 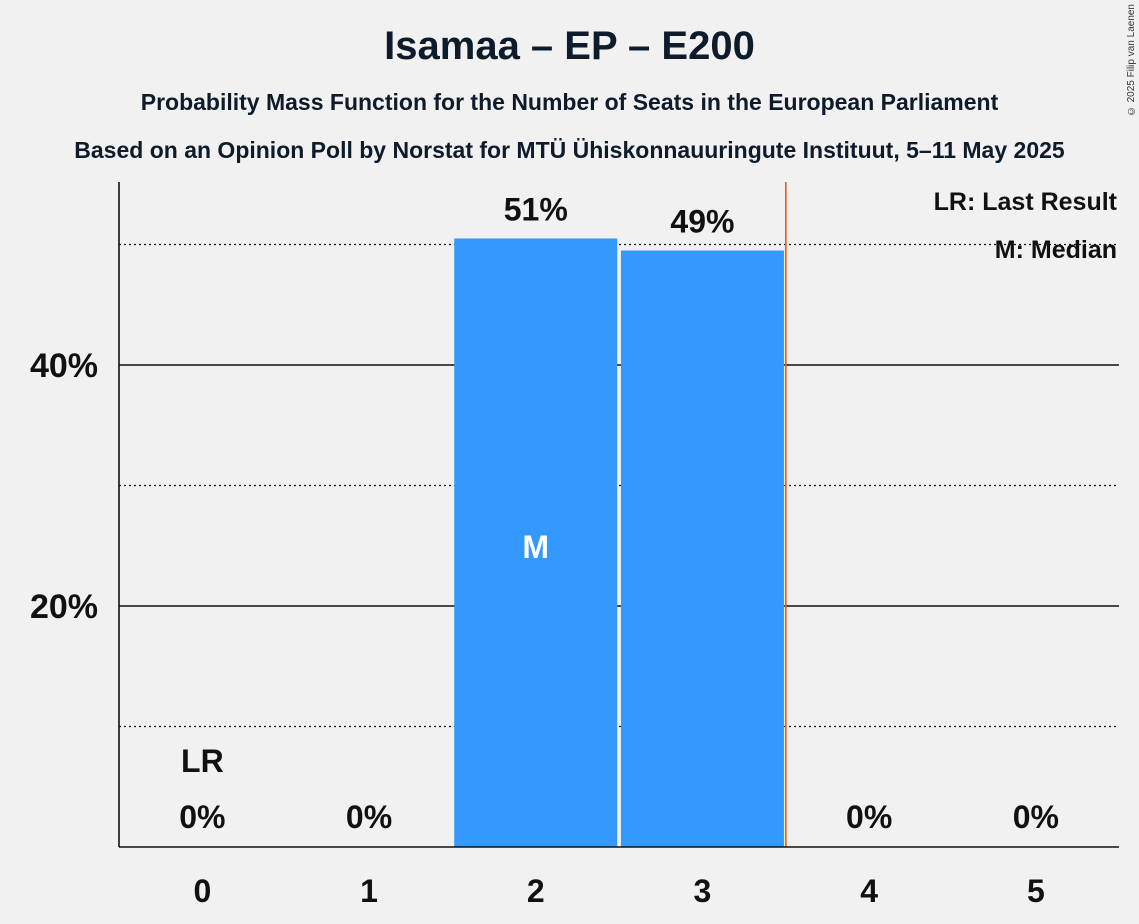 I want to click on x-tick-label: 4, so click(x=869, y=891).